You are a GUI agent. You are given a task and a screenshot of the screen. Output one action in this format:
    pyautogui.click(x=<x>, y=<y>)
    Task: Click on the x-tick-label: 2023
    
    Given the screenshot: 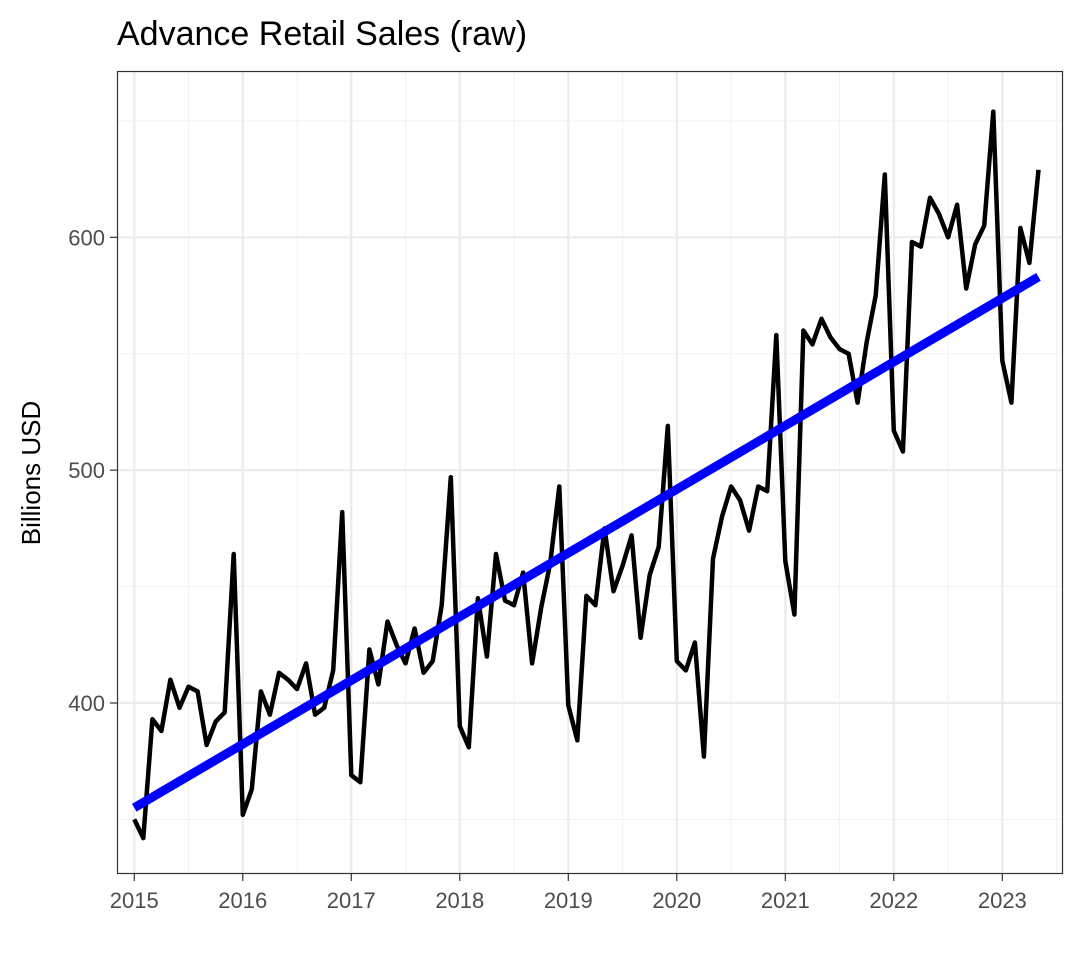 What is the action you would take?
    pyautogui.click(x=1002, y=900)
    